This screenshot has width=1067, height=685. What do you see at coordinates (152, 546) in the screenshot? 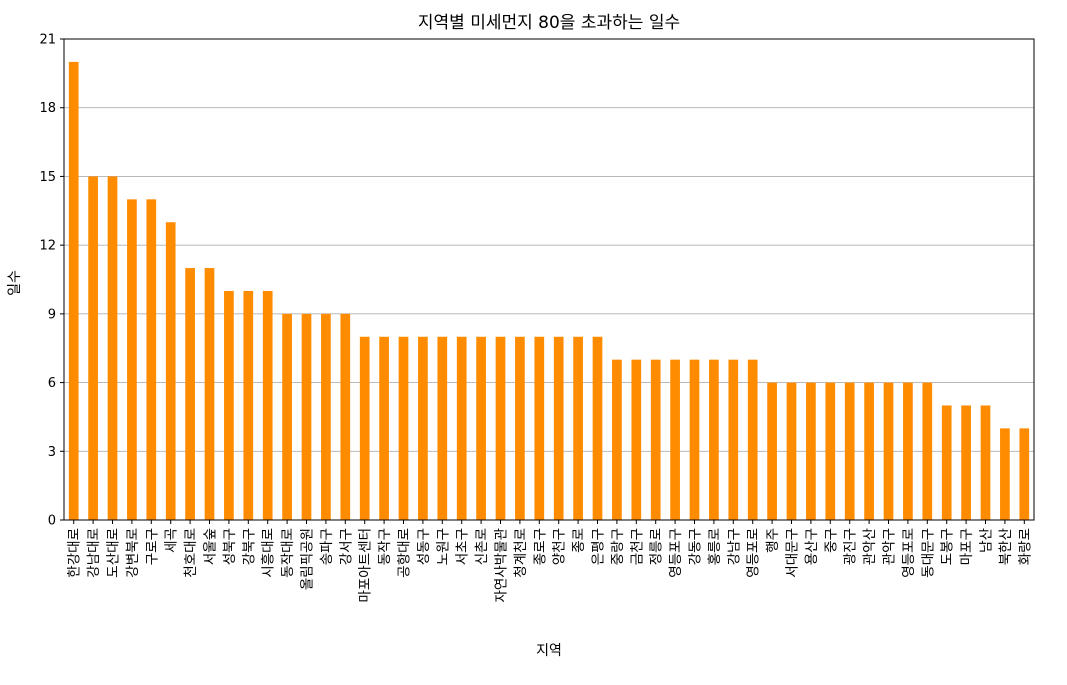
I see `x-tick-label: 구로구` at bounding box center [152, 546].